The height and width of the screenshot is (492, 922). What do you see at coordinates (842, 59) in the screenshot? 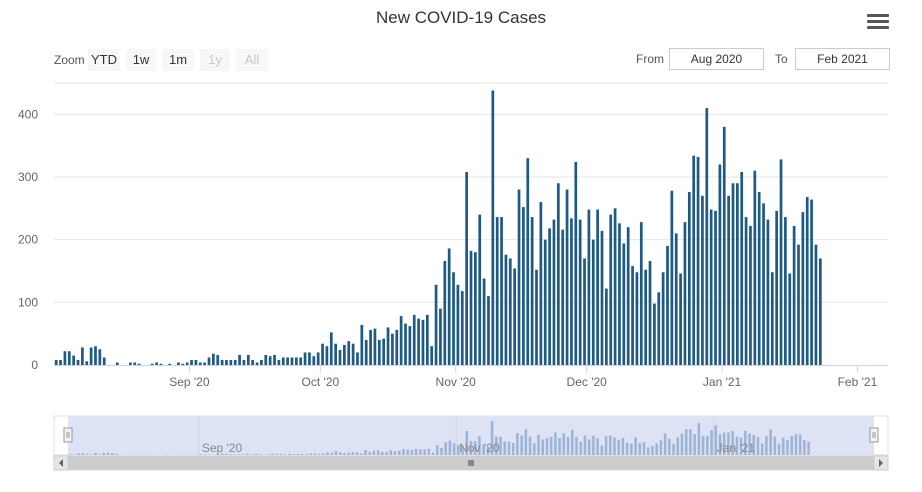
I see `to-date-input: Feb 2021` at bounding box center [842, 59].